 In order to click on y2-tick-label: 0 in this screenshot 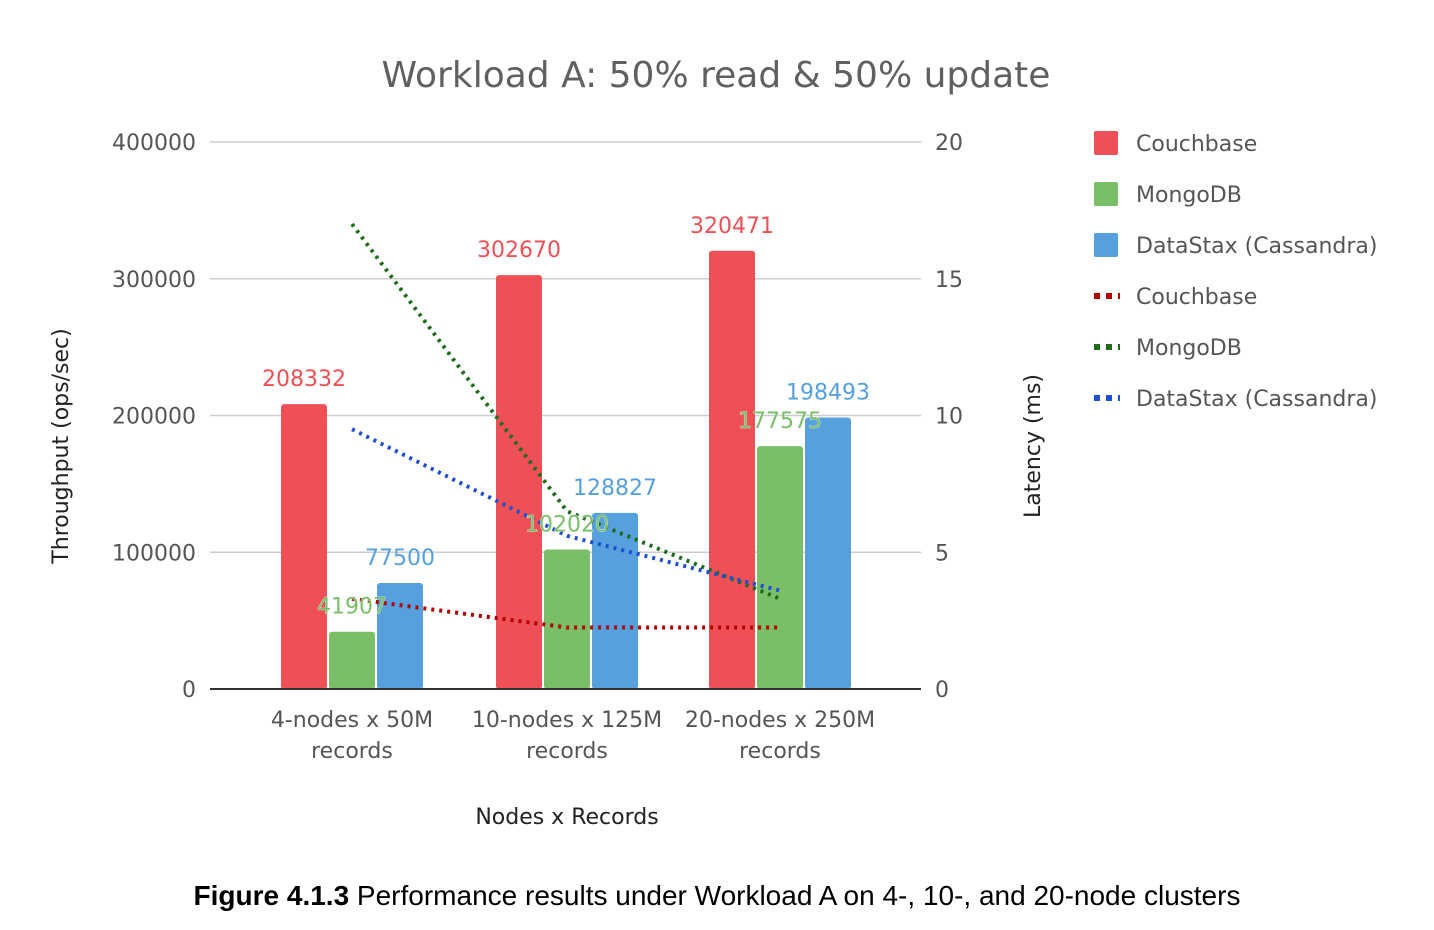, I will do `click(942, 690)`.